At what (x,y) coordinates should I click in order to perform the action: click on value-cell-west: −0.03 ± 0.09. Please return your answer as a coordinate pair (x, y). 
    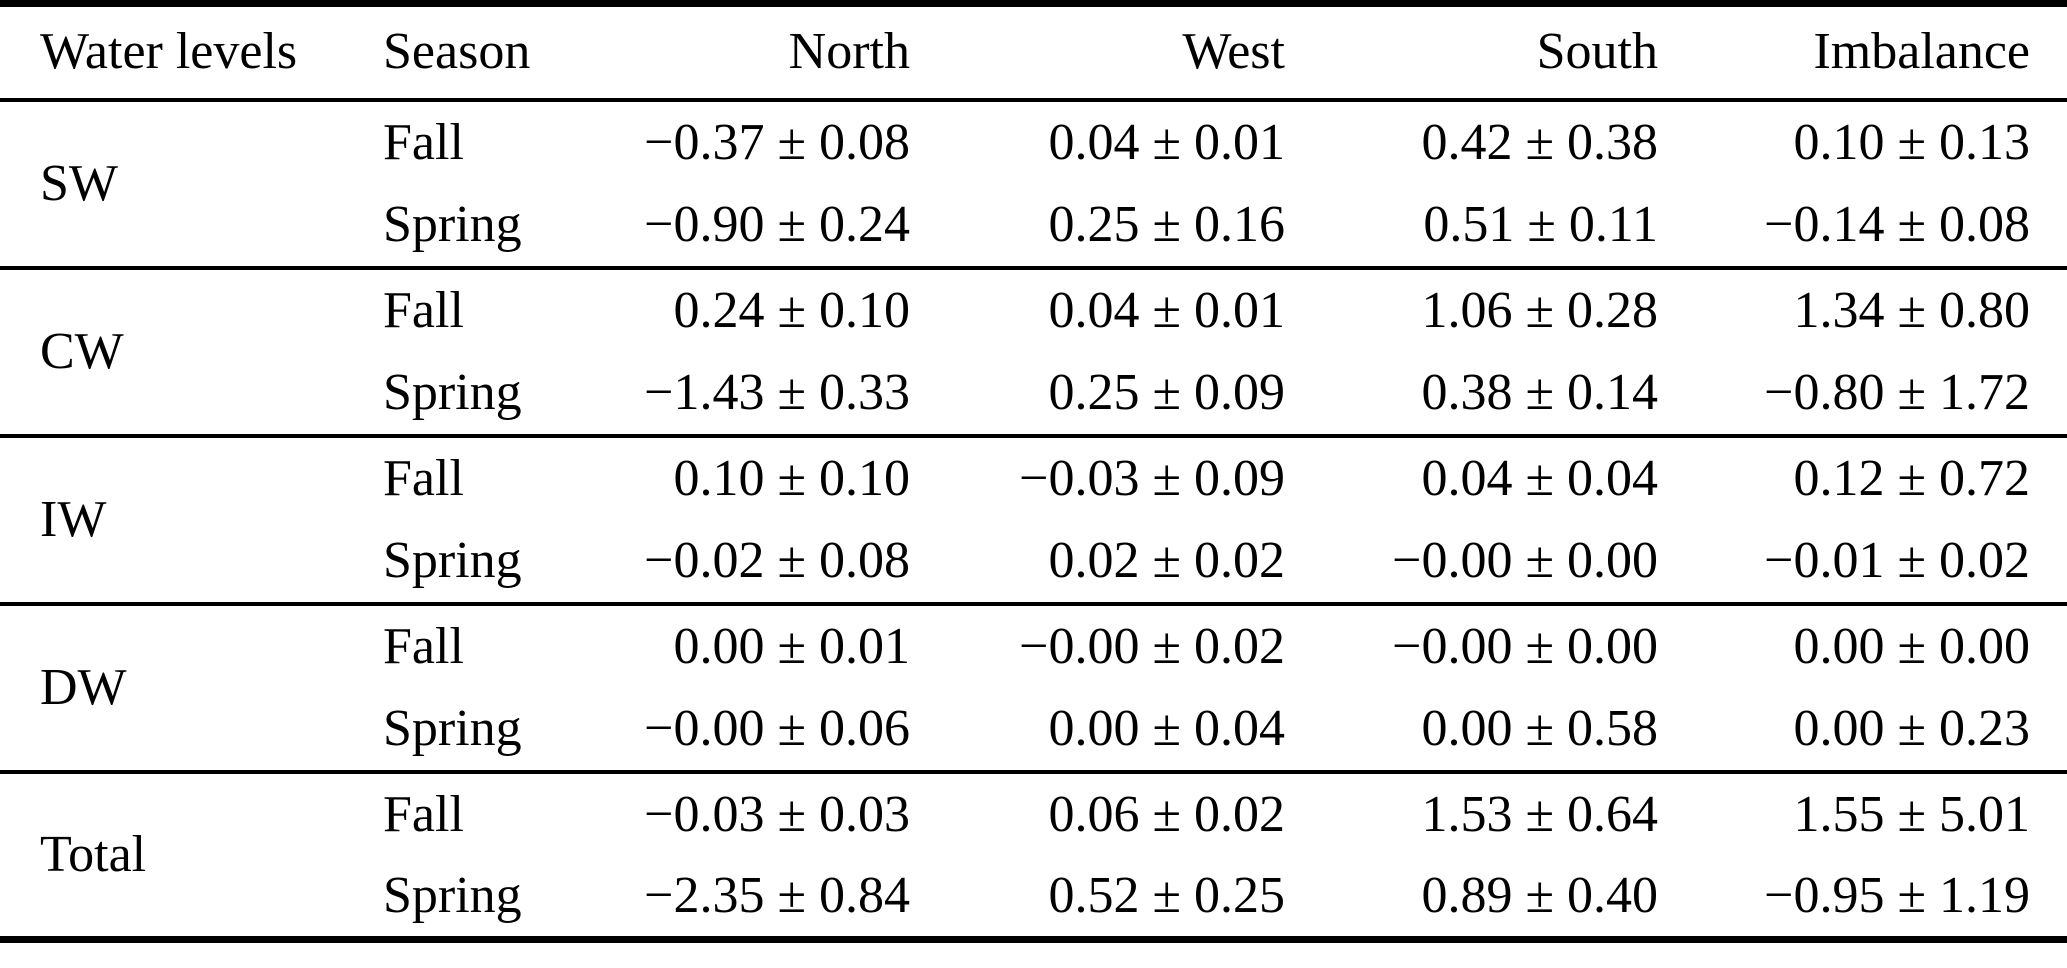
    Looking at the image, I should click on (1152, 478).